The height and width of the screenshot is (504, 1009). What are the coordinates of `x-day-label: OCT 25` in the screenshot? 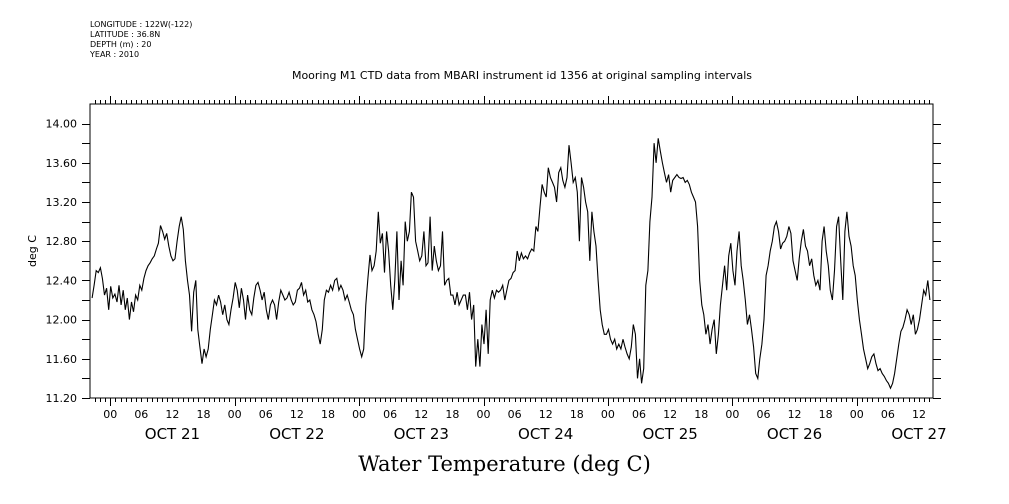 It's located at (669, 434).